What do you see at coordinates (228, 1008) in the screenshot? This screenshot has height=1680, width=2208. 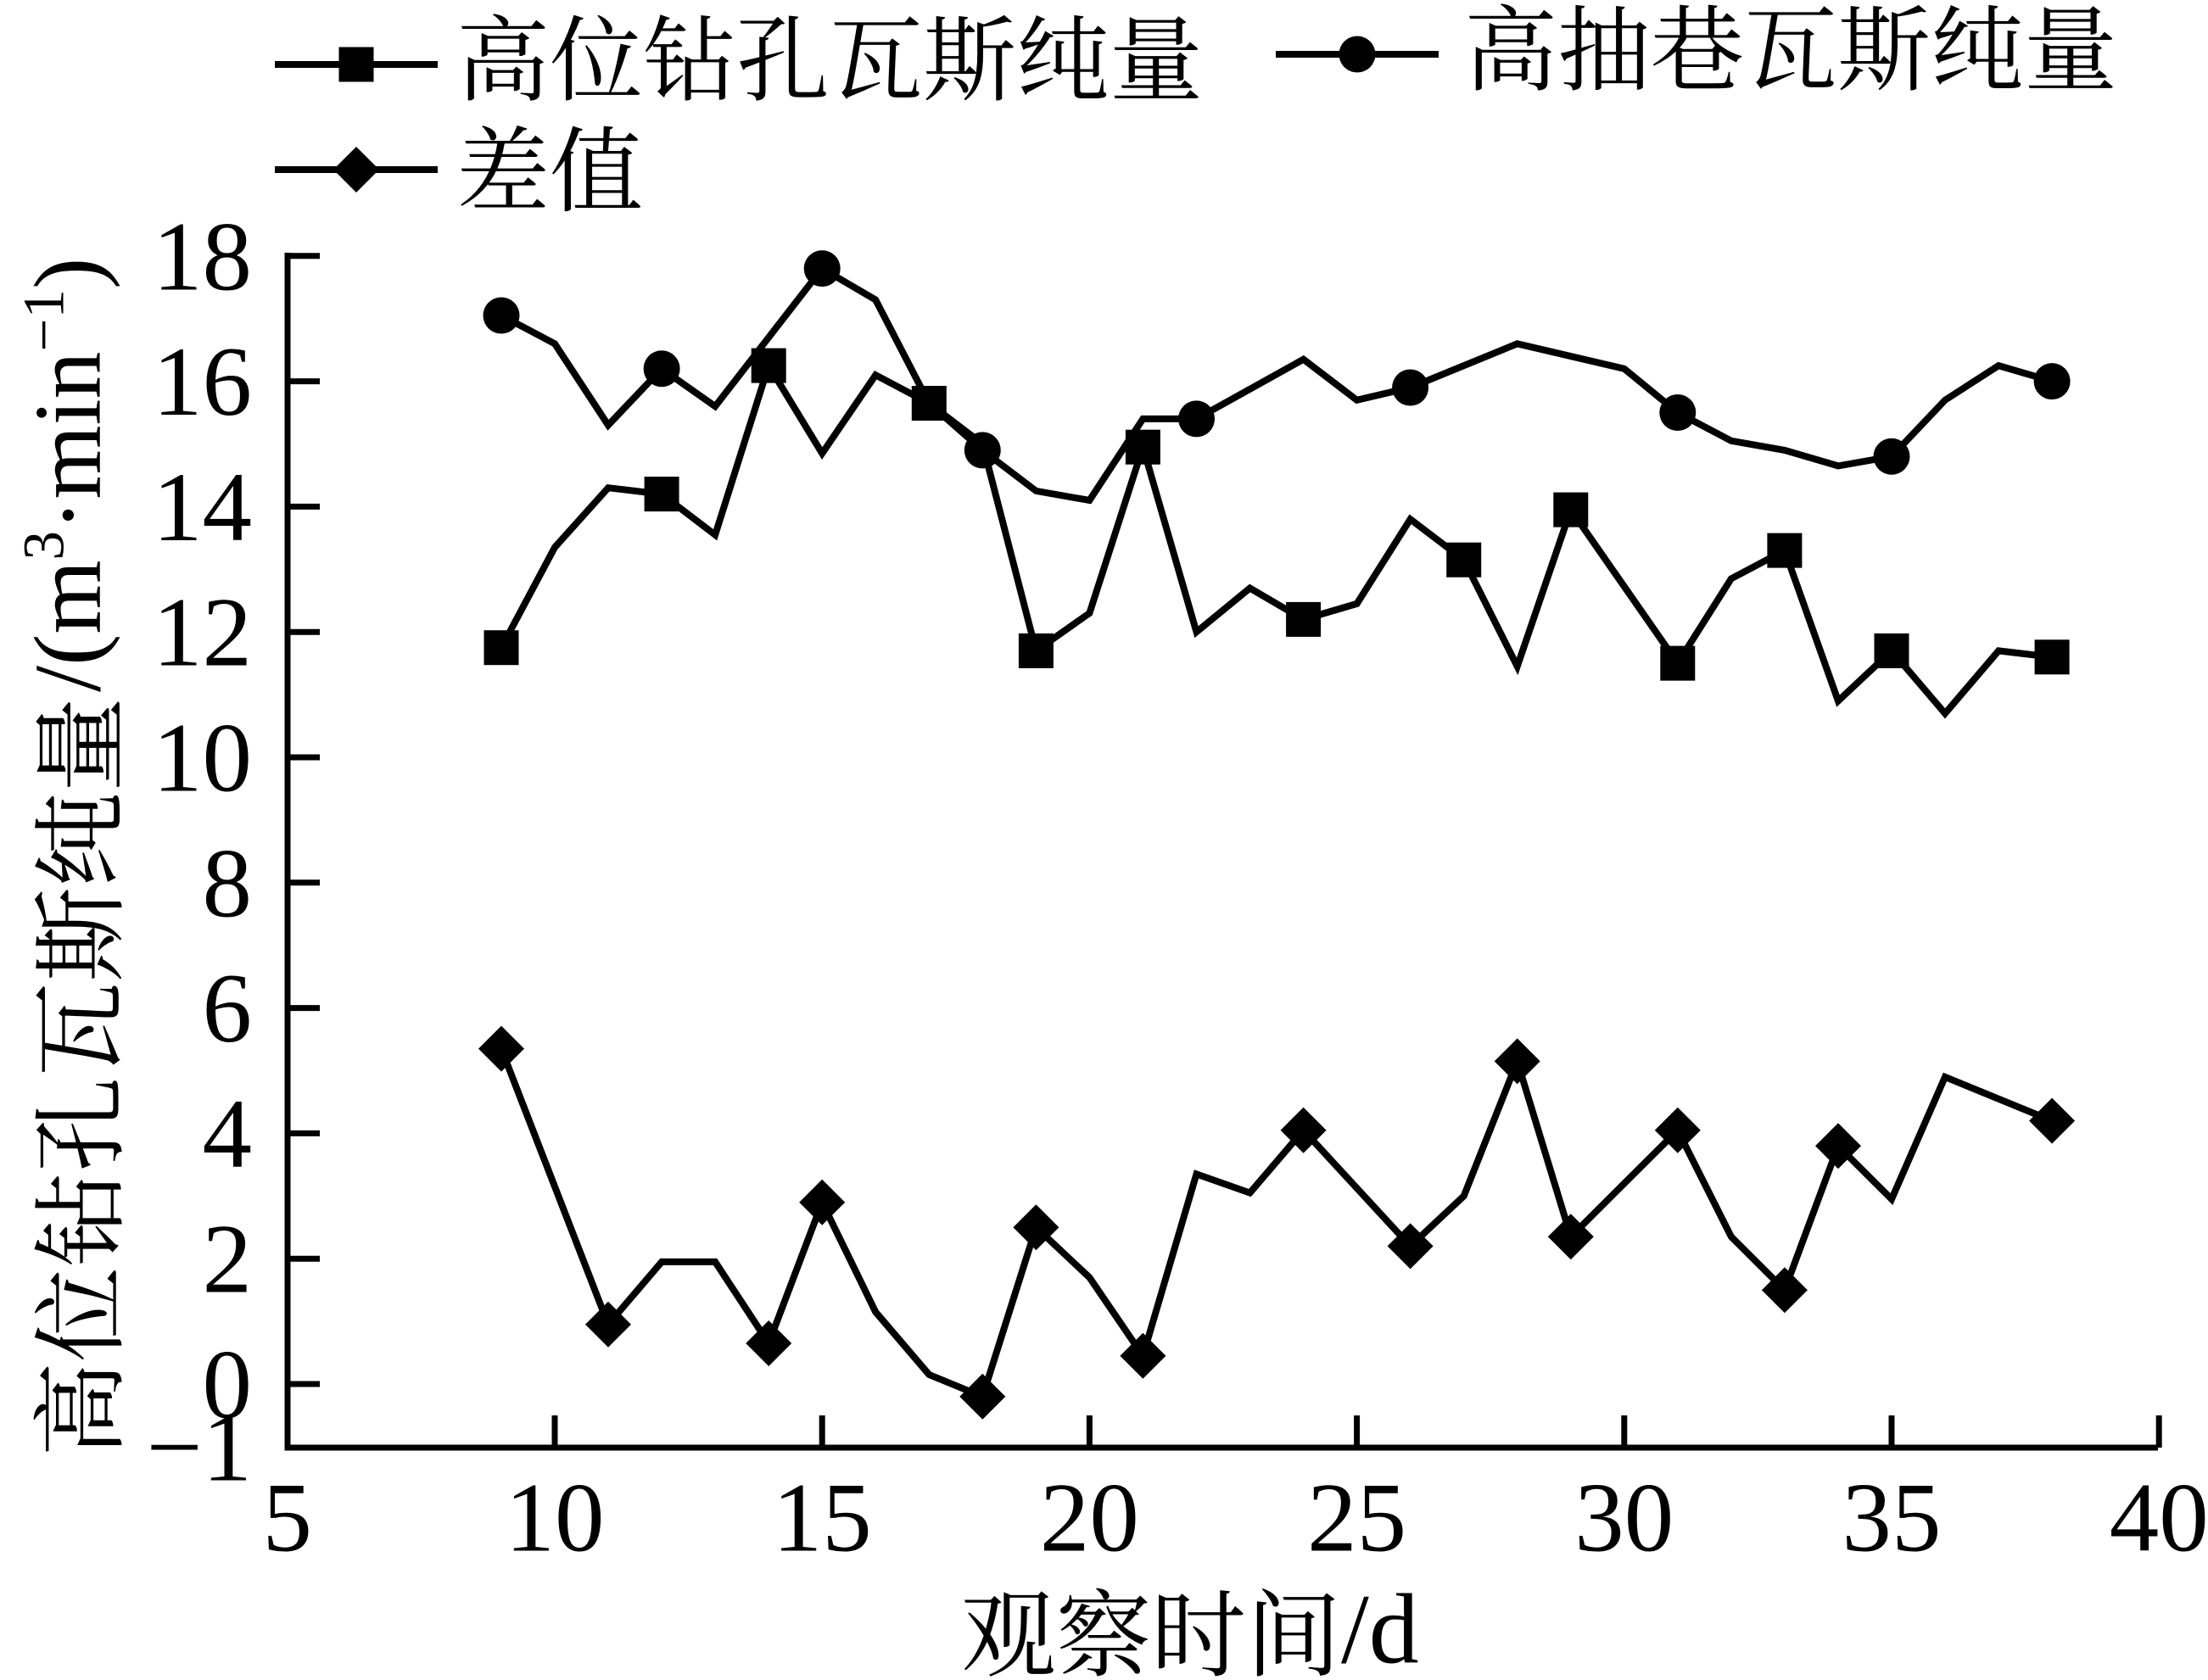 I see `svg-text: 6` at bounding box center [228, 1008].